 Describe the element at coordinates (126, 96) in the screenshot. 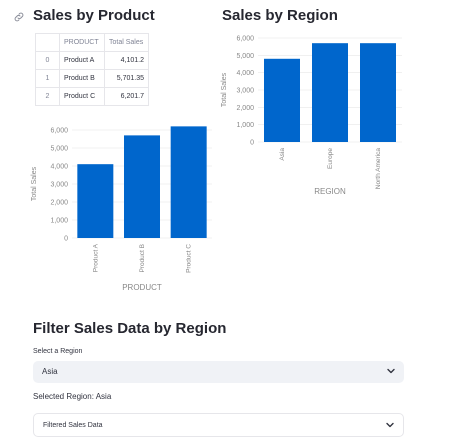

I see `table-cell-sales: 6,201.7` at that location.